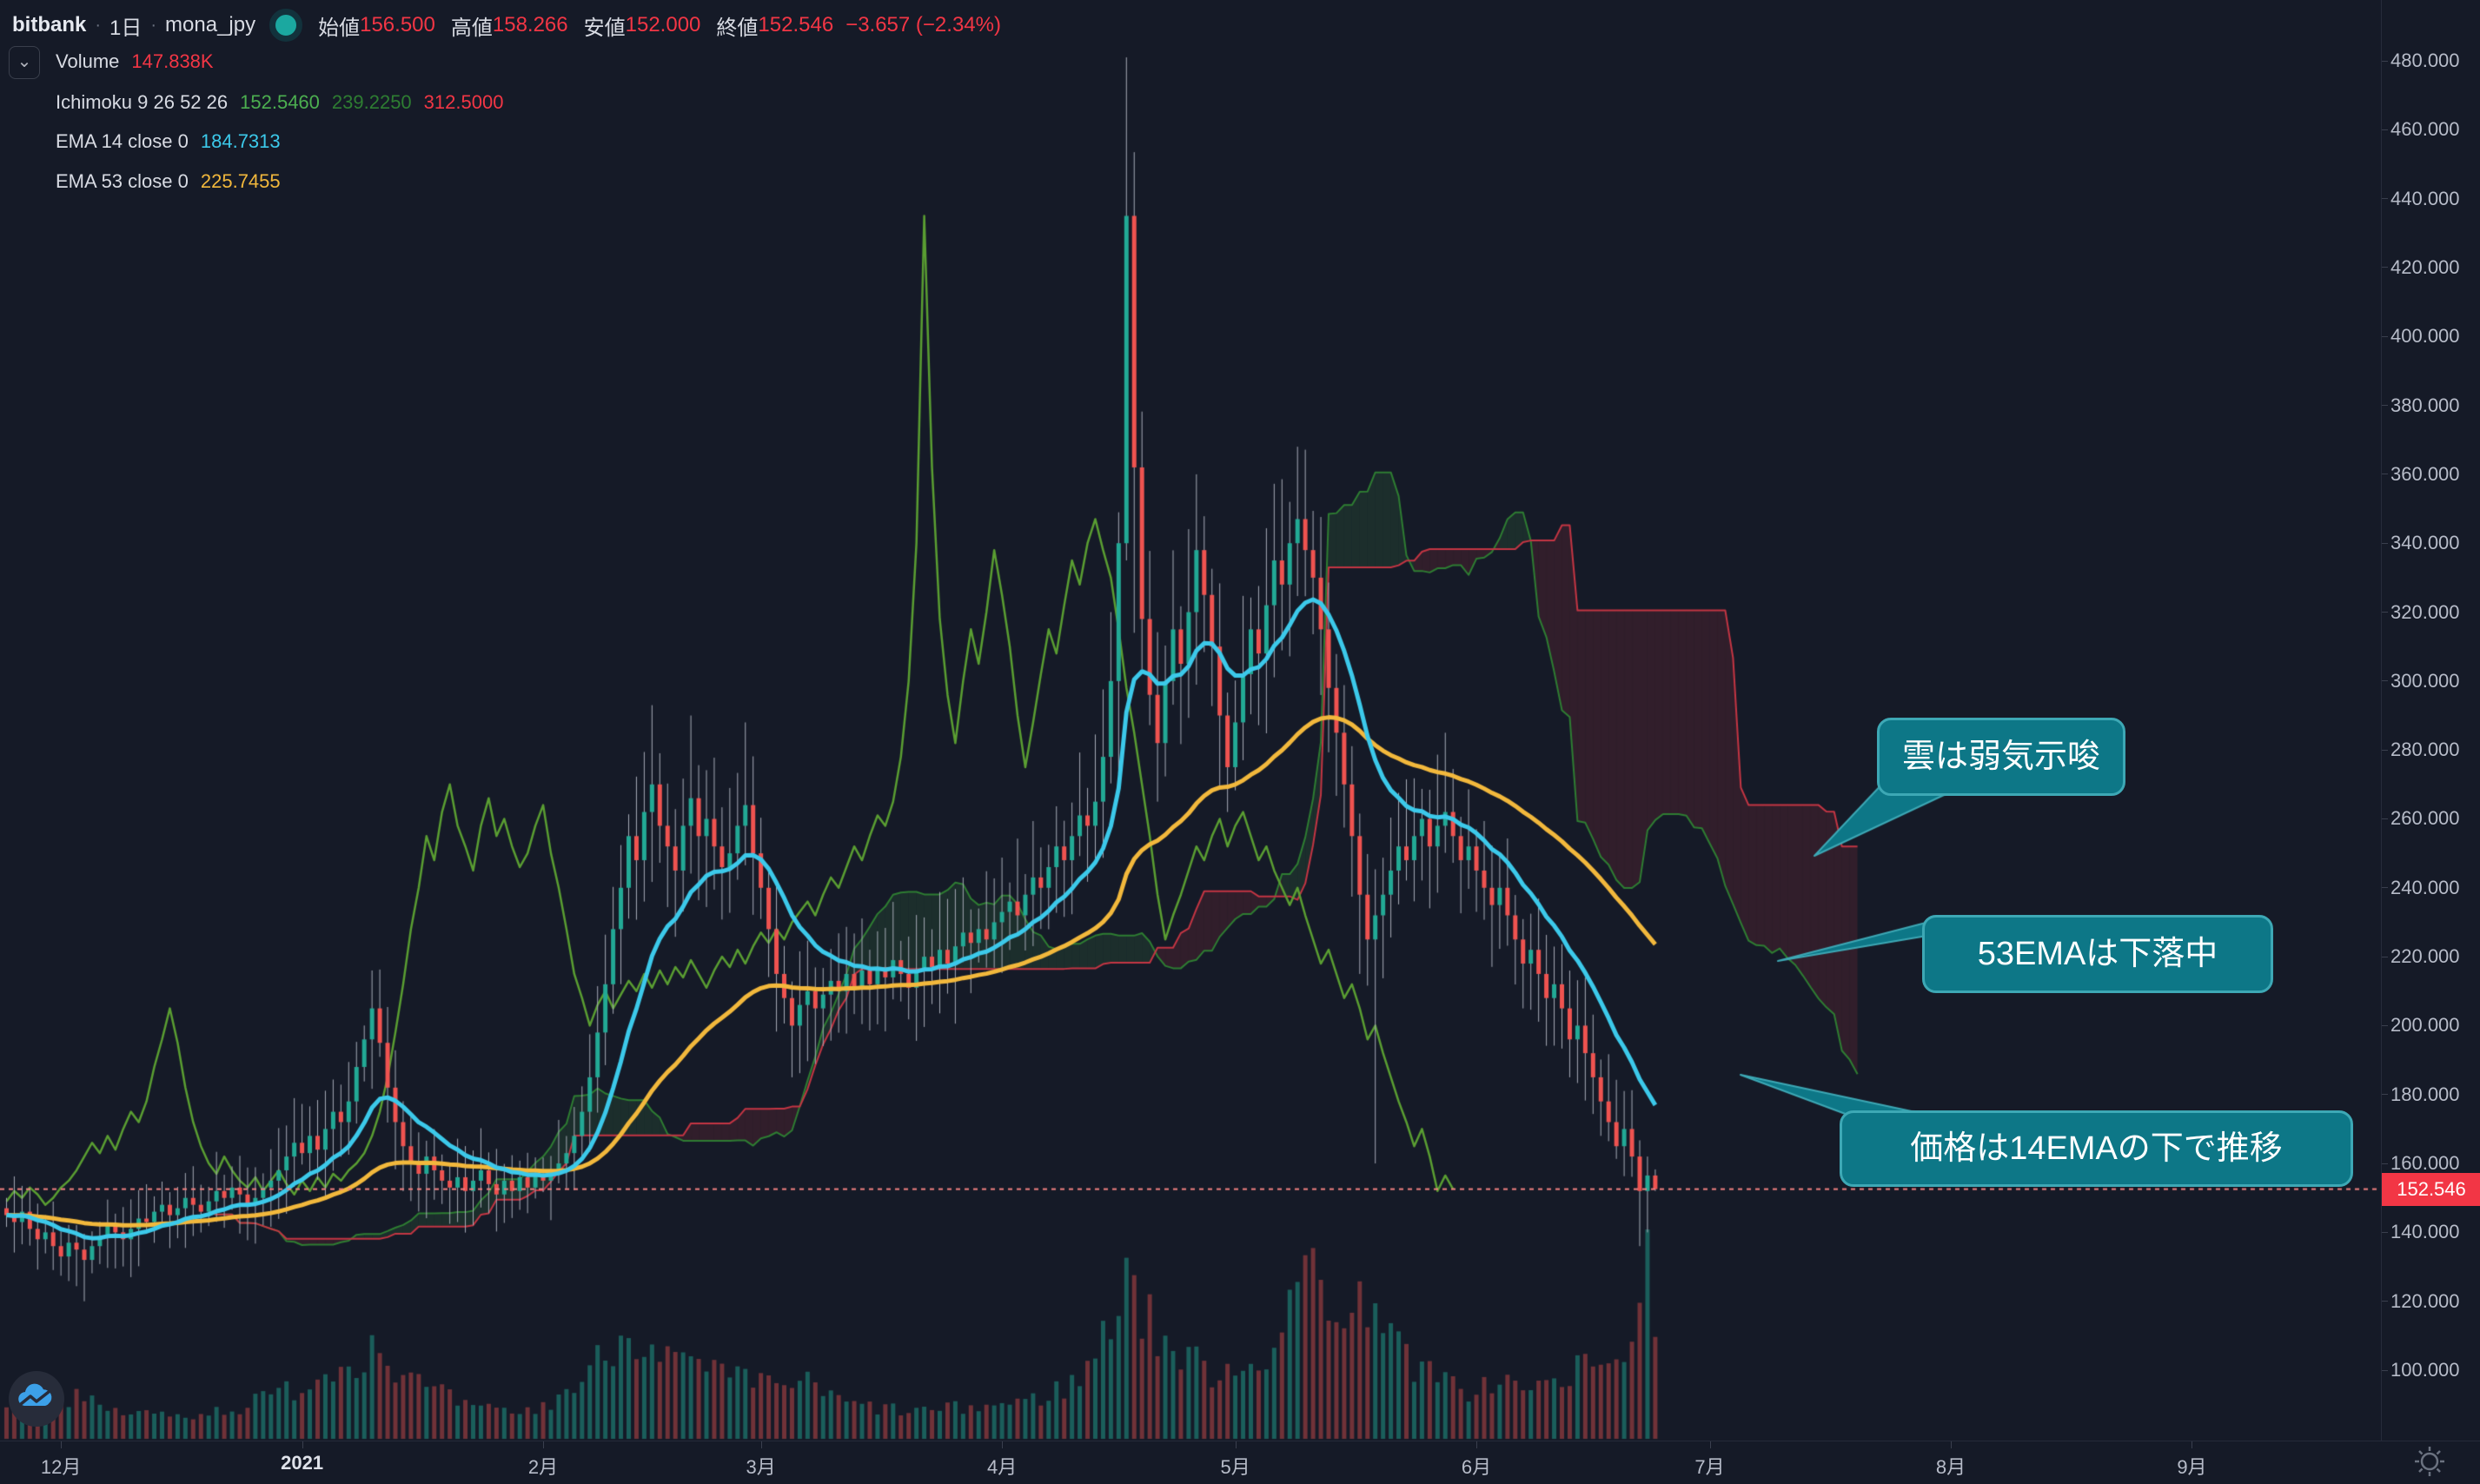 This screenshot has height=1484, width=2480. I want to click on tradingview-logo-icon, so click(37, 1398).